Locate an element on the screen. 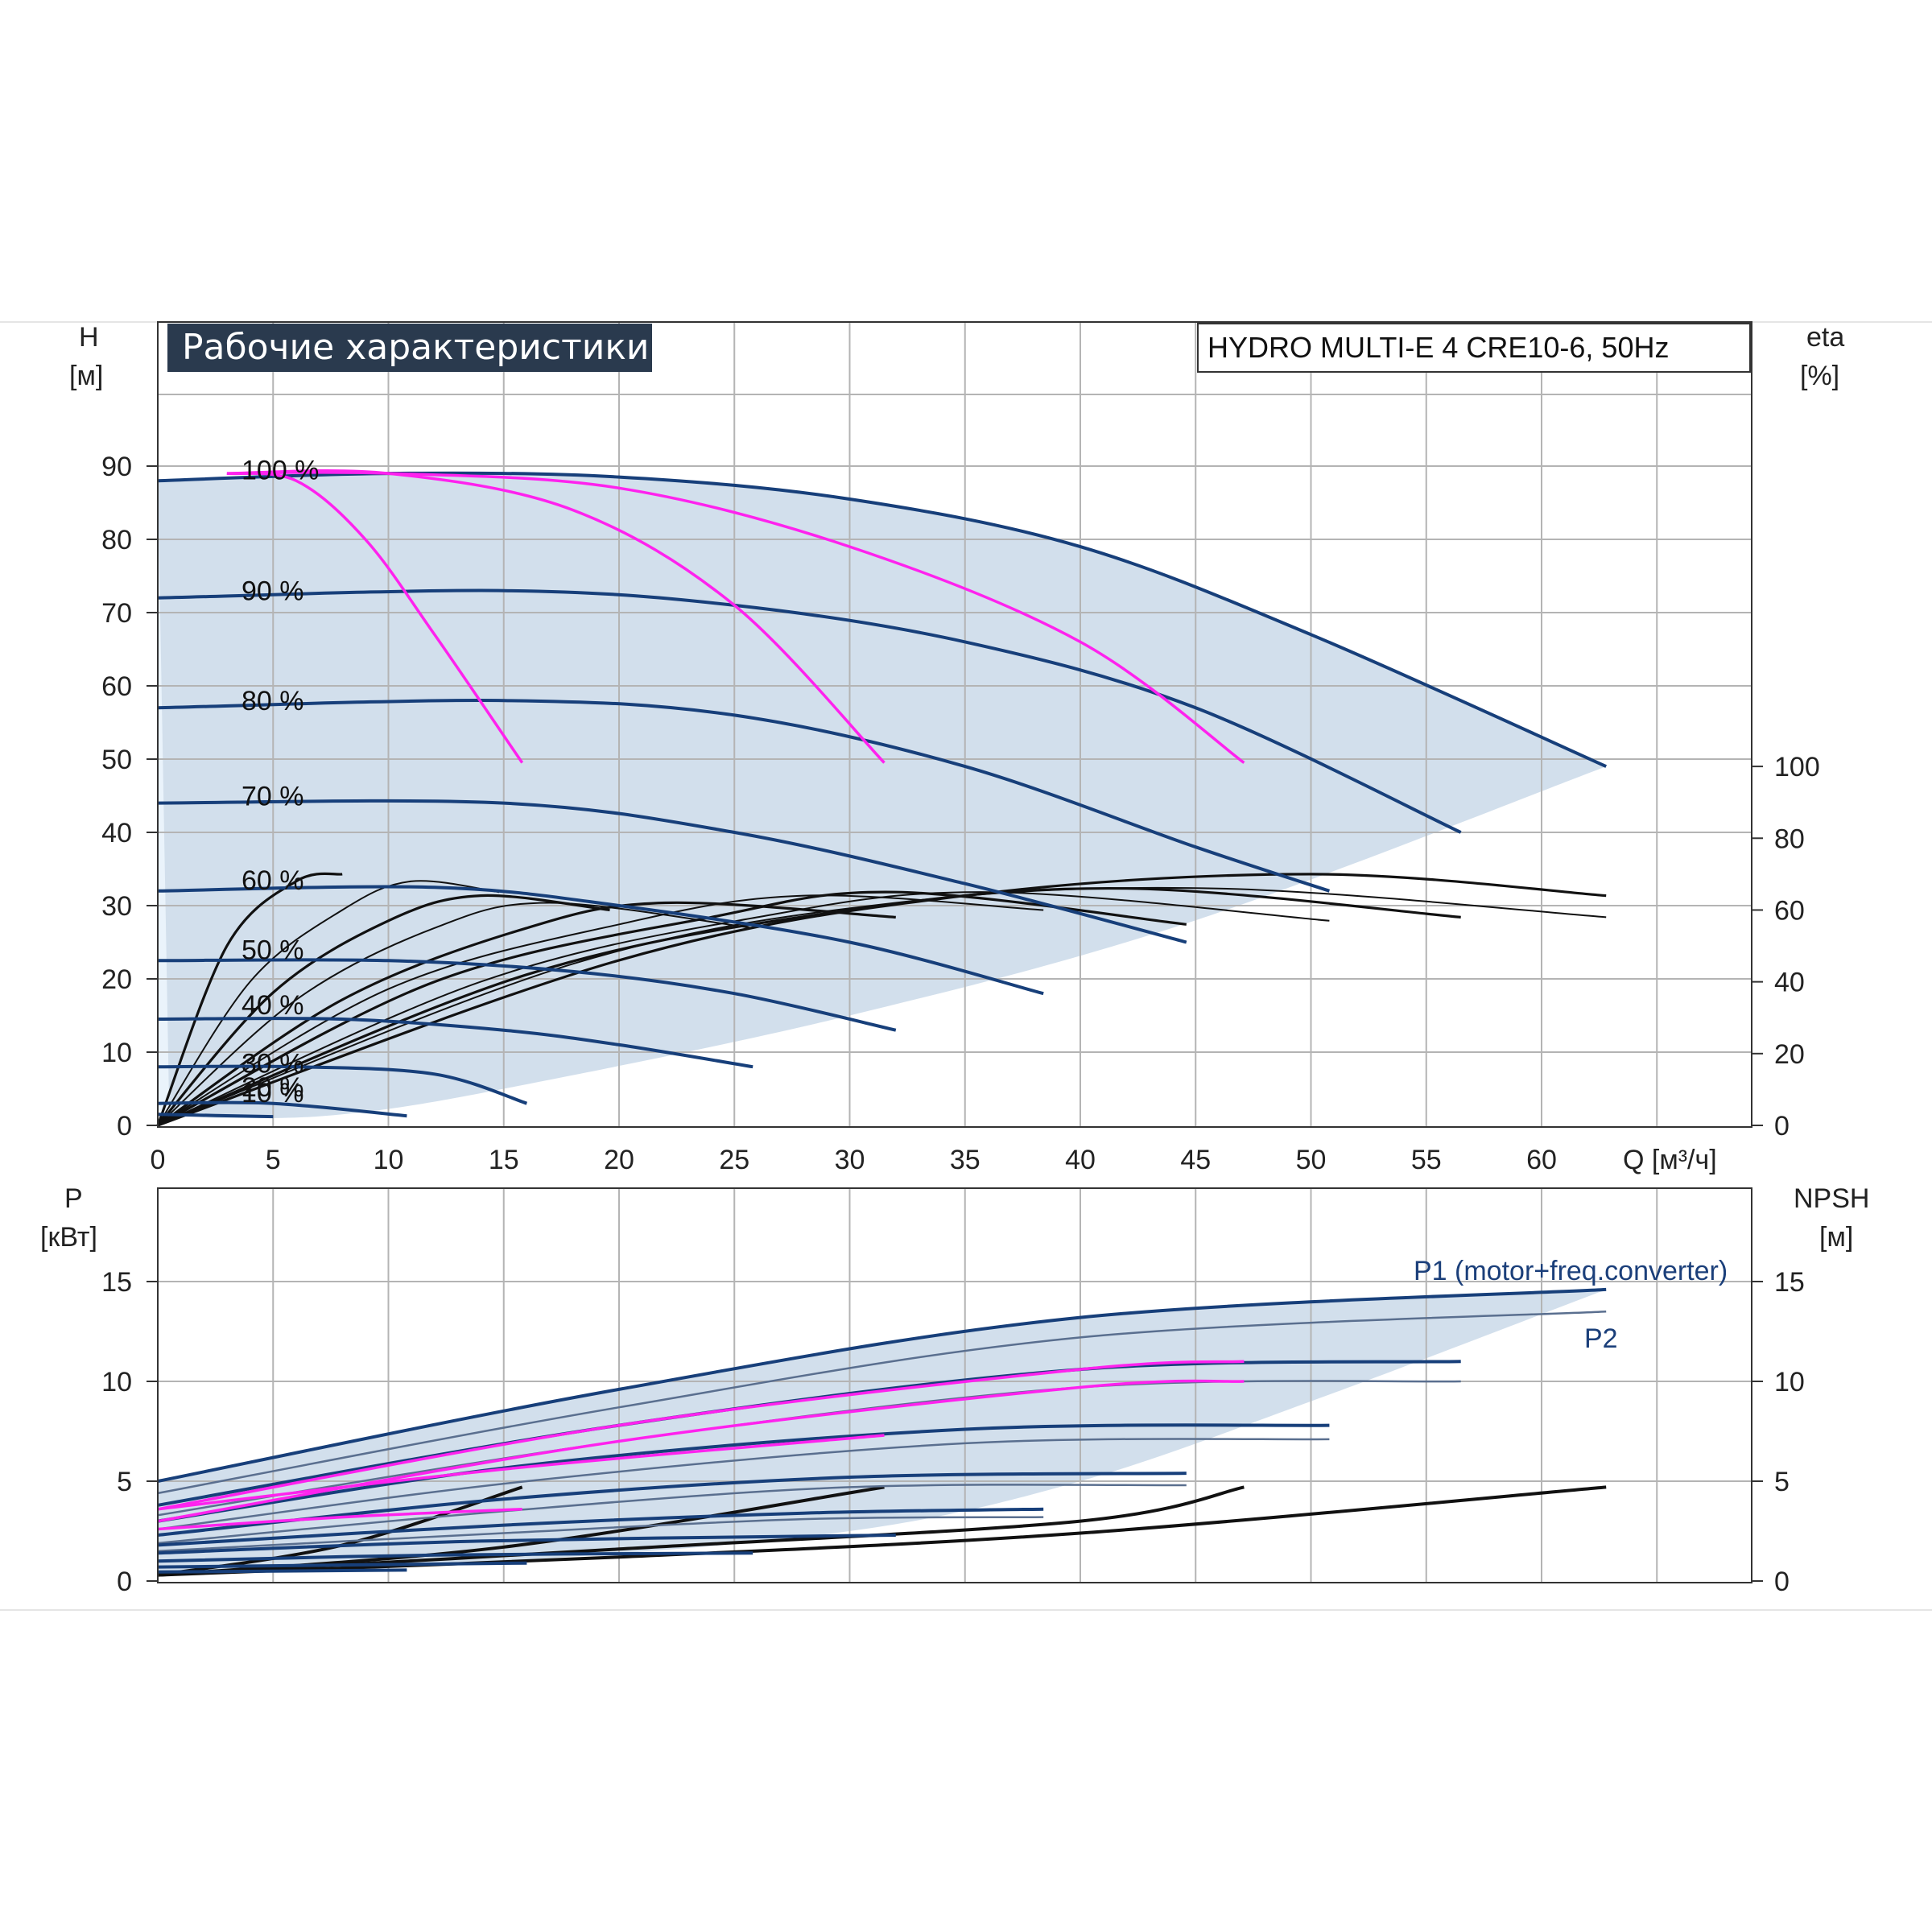  eta-tick-label: 100 is located at coordinates (1797, 767).